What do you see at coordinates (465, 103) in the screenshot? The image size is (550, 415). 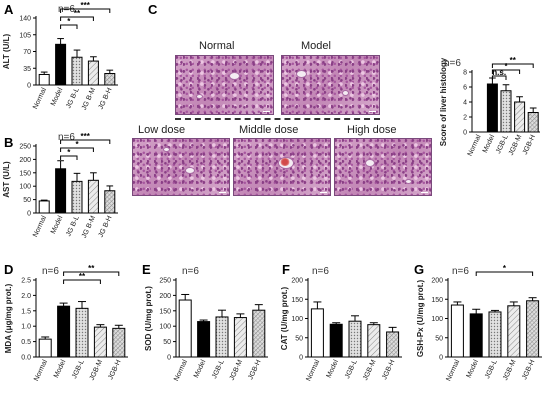 I see `y-tick-label: 4` at bounding box center [465, 103].